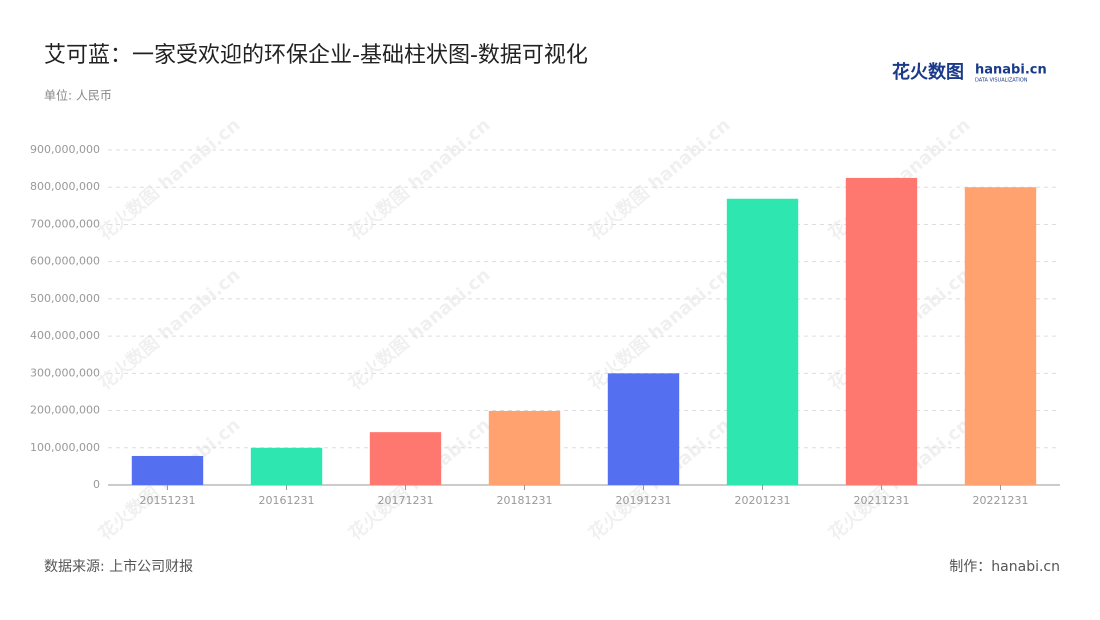 The image size is (1100, 620). What do you see at coordinates (118, 566) in the screenshot?
I see `source: 数据来源: 上市公司财报` at bounding box center [118, 566].